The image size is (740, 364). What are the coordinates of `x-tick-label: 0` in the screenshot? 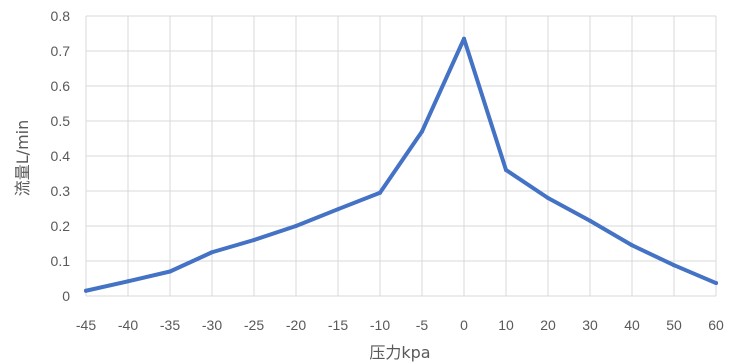 It's located at (464, 325).